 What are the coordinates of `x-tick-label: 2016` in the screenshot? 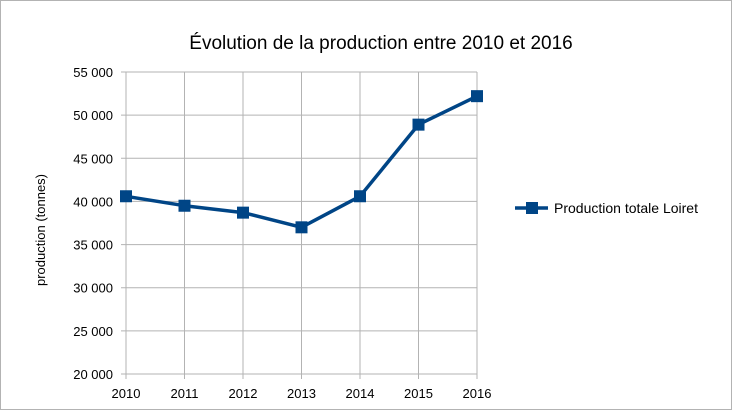 It's located at (477, 393).